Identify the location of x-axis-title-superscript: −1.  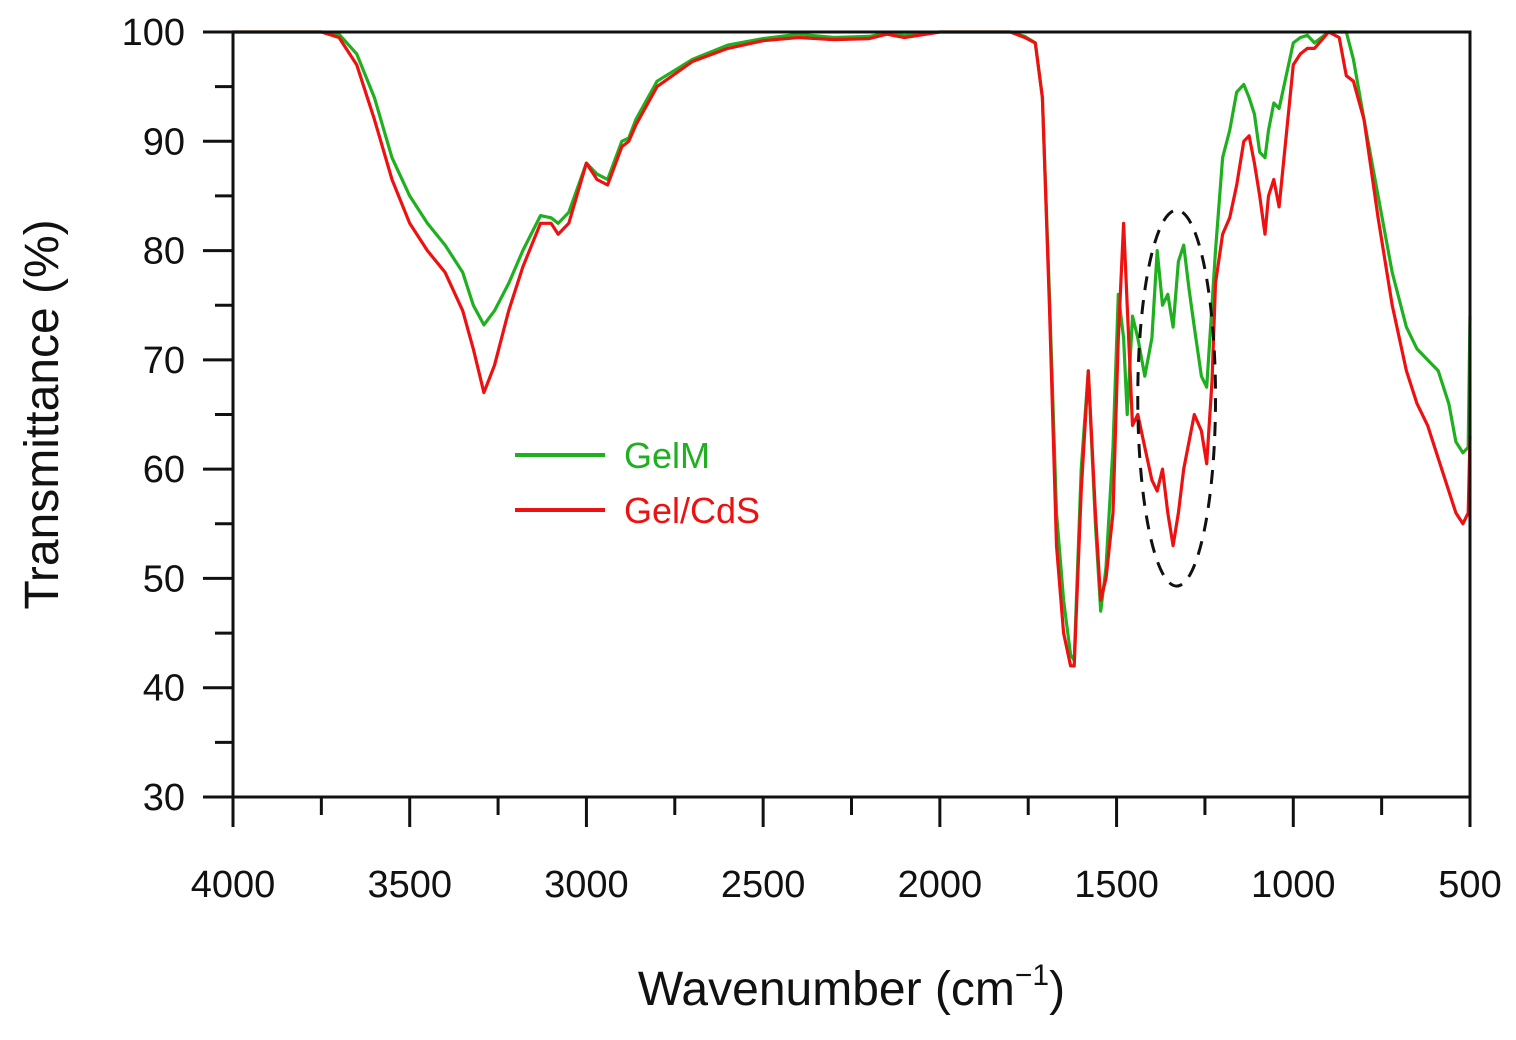
(1032, 975).